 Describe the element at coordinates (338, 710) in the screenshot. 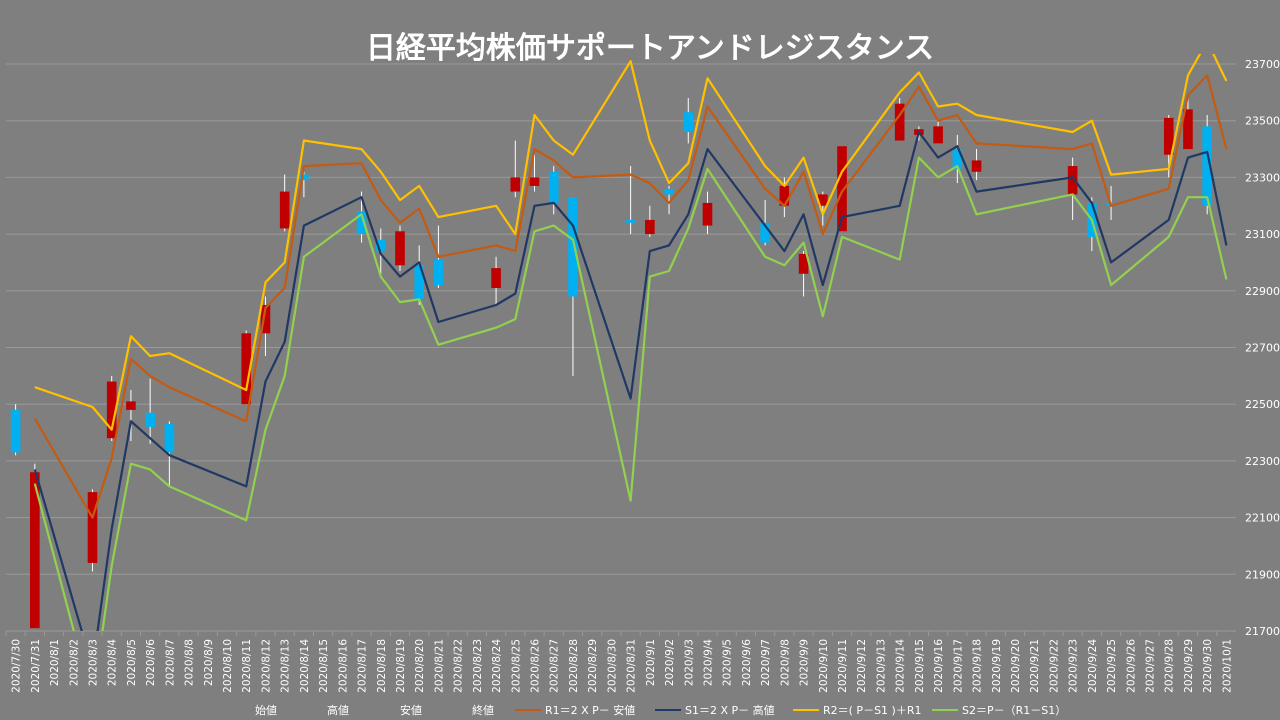

I see `legend-label-1: 高値` at that location.